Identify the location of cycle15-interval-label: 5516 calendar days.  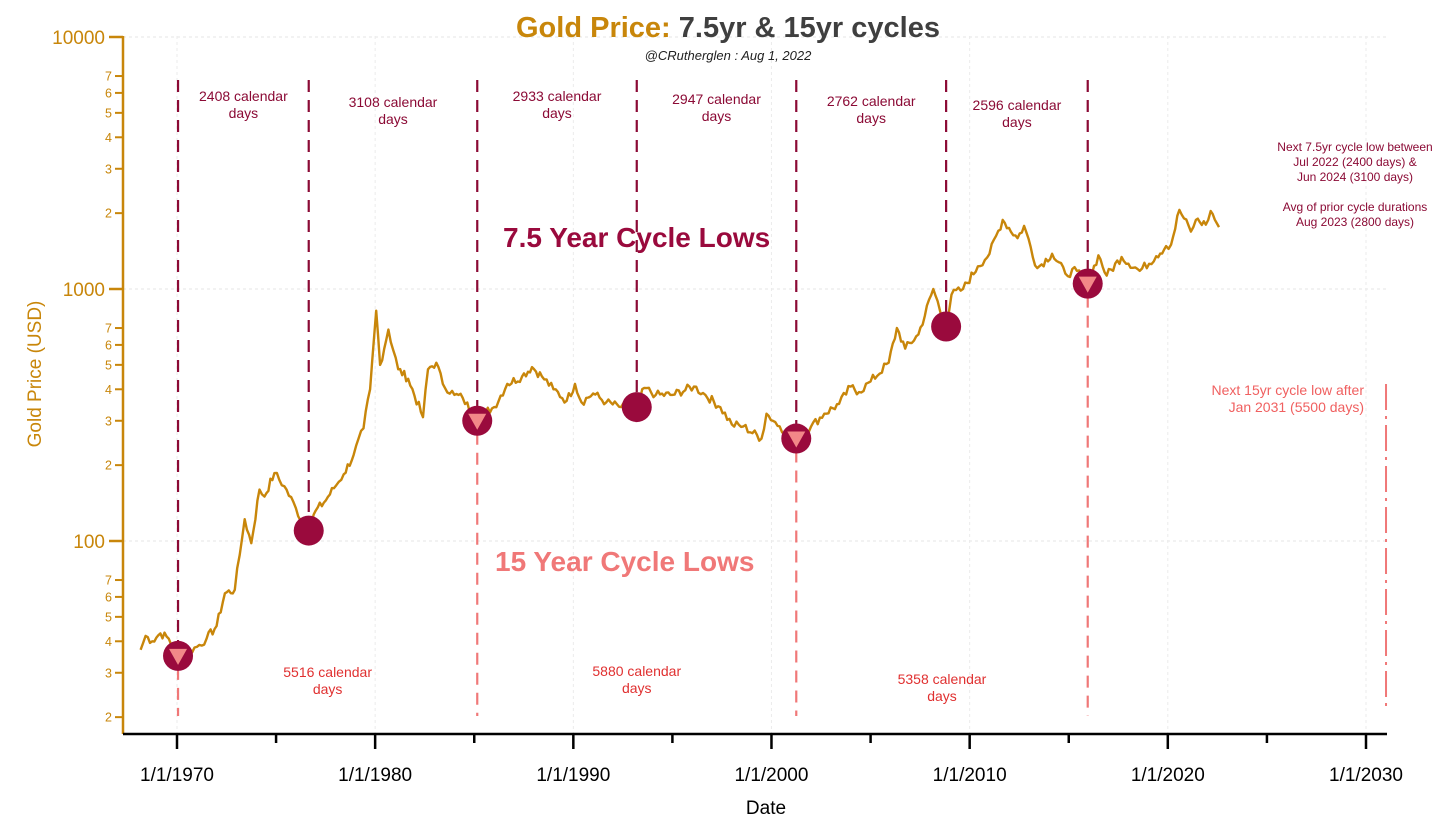
(328, 681).